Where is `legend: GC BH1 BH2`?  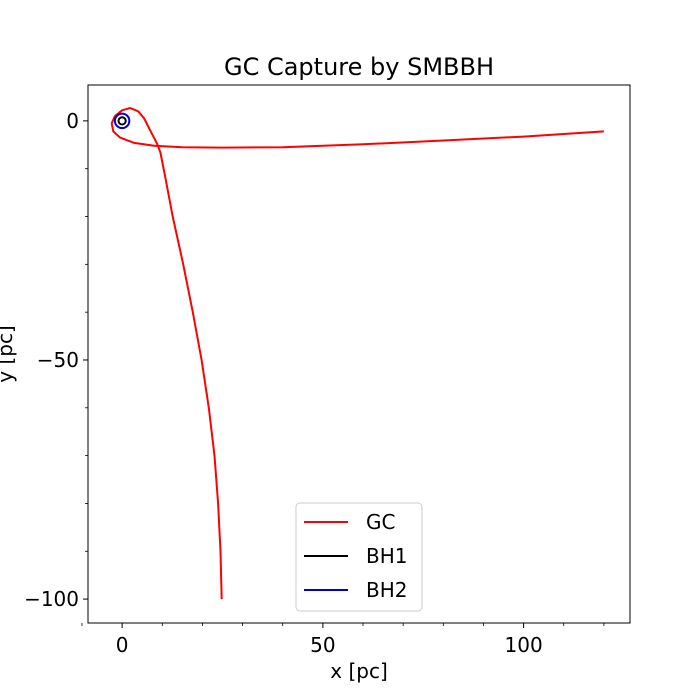 legend: GC BH1 BH2 is located at coordinates (359, 557).